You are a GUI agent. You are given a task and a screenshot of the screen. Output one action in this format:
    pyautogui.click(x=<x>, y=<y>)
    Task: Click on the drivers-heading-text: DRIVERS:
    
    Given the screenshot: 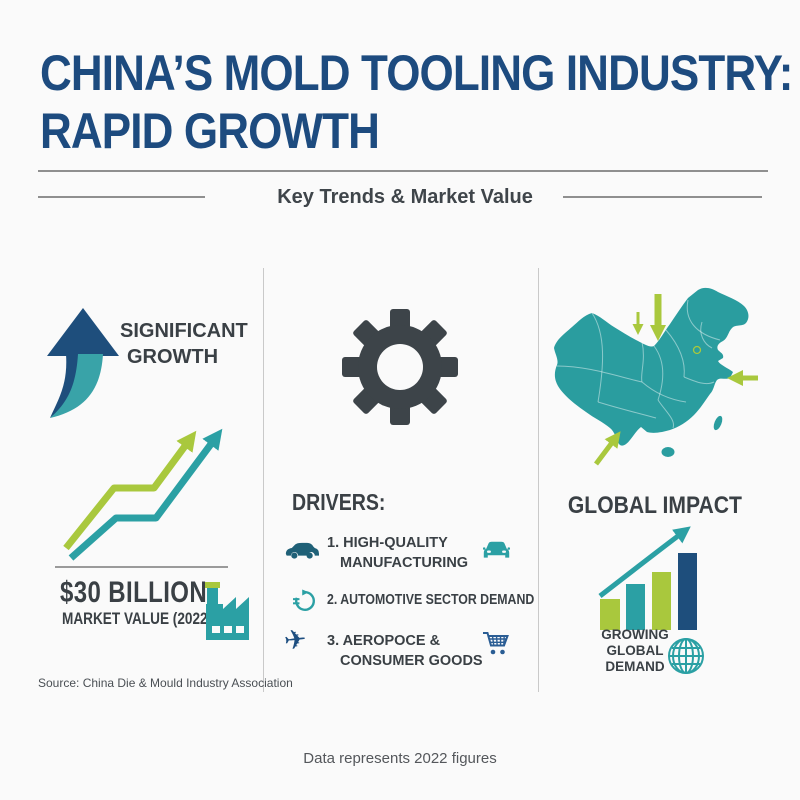 What is the action you would take?
    pyautogui.click(x=339, y=502)
    